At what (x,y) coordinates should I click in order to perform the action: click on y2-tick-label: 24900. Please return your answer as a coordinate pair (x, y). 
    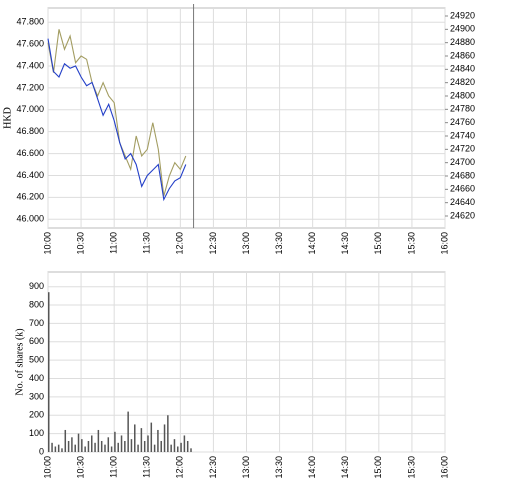
    Looking at the image, I should click on (462, 29).